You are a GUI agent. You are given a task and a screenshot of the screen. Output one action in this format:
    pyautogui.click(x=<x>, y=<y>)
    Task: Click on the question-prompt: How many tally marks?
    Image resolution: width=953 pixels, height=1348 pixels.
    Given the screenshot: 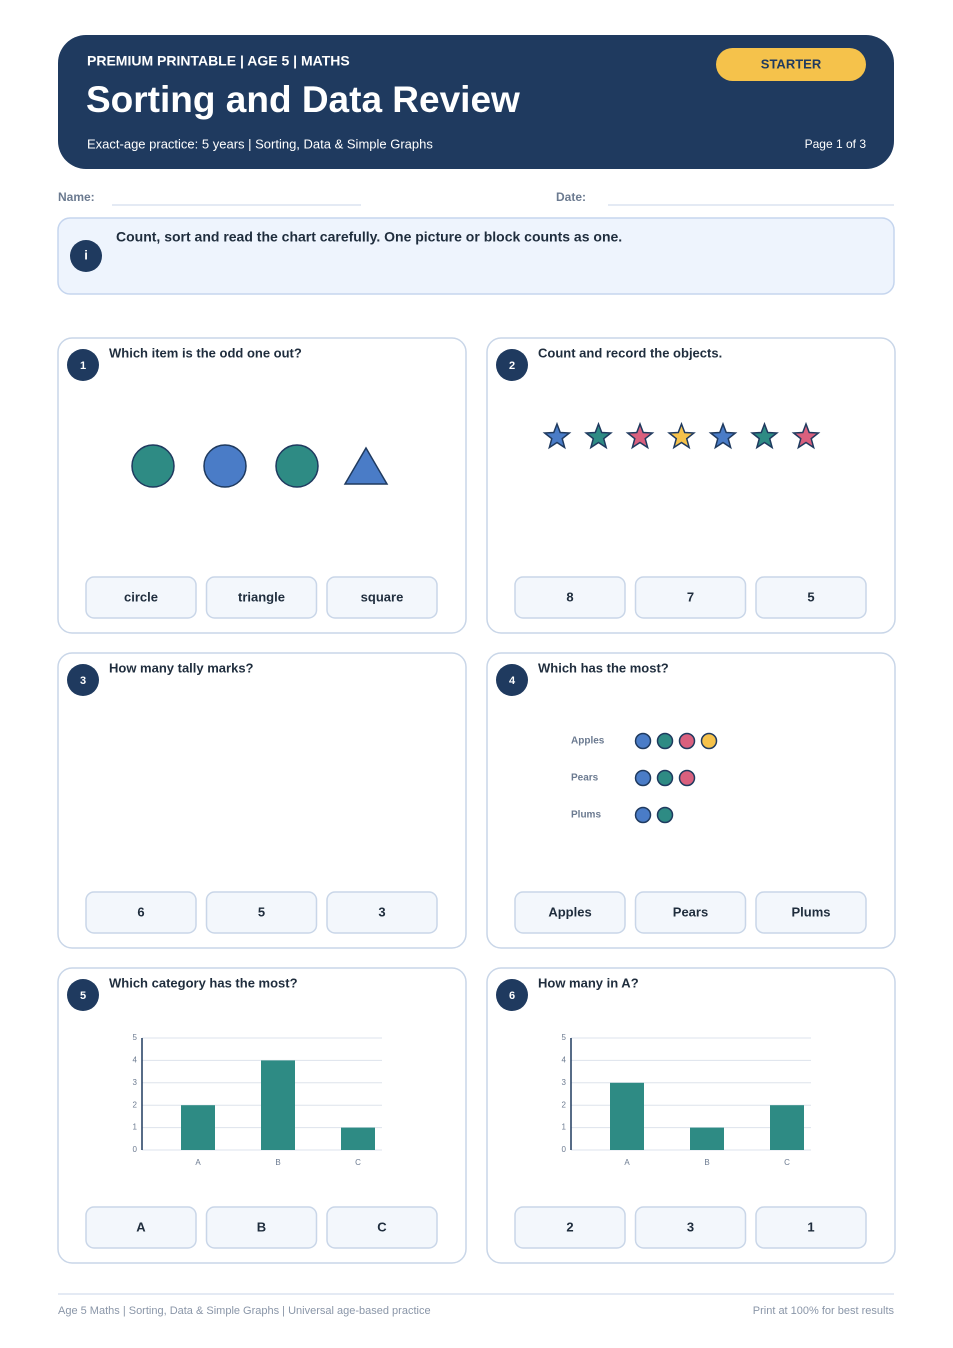 What is the action you would take?
    pyautogui.click(x=181, y=667)
    